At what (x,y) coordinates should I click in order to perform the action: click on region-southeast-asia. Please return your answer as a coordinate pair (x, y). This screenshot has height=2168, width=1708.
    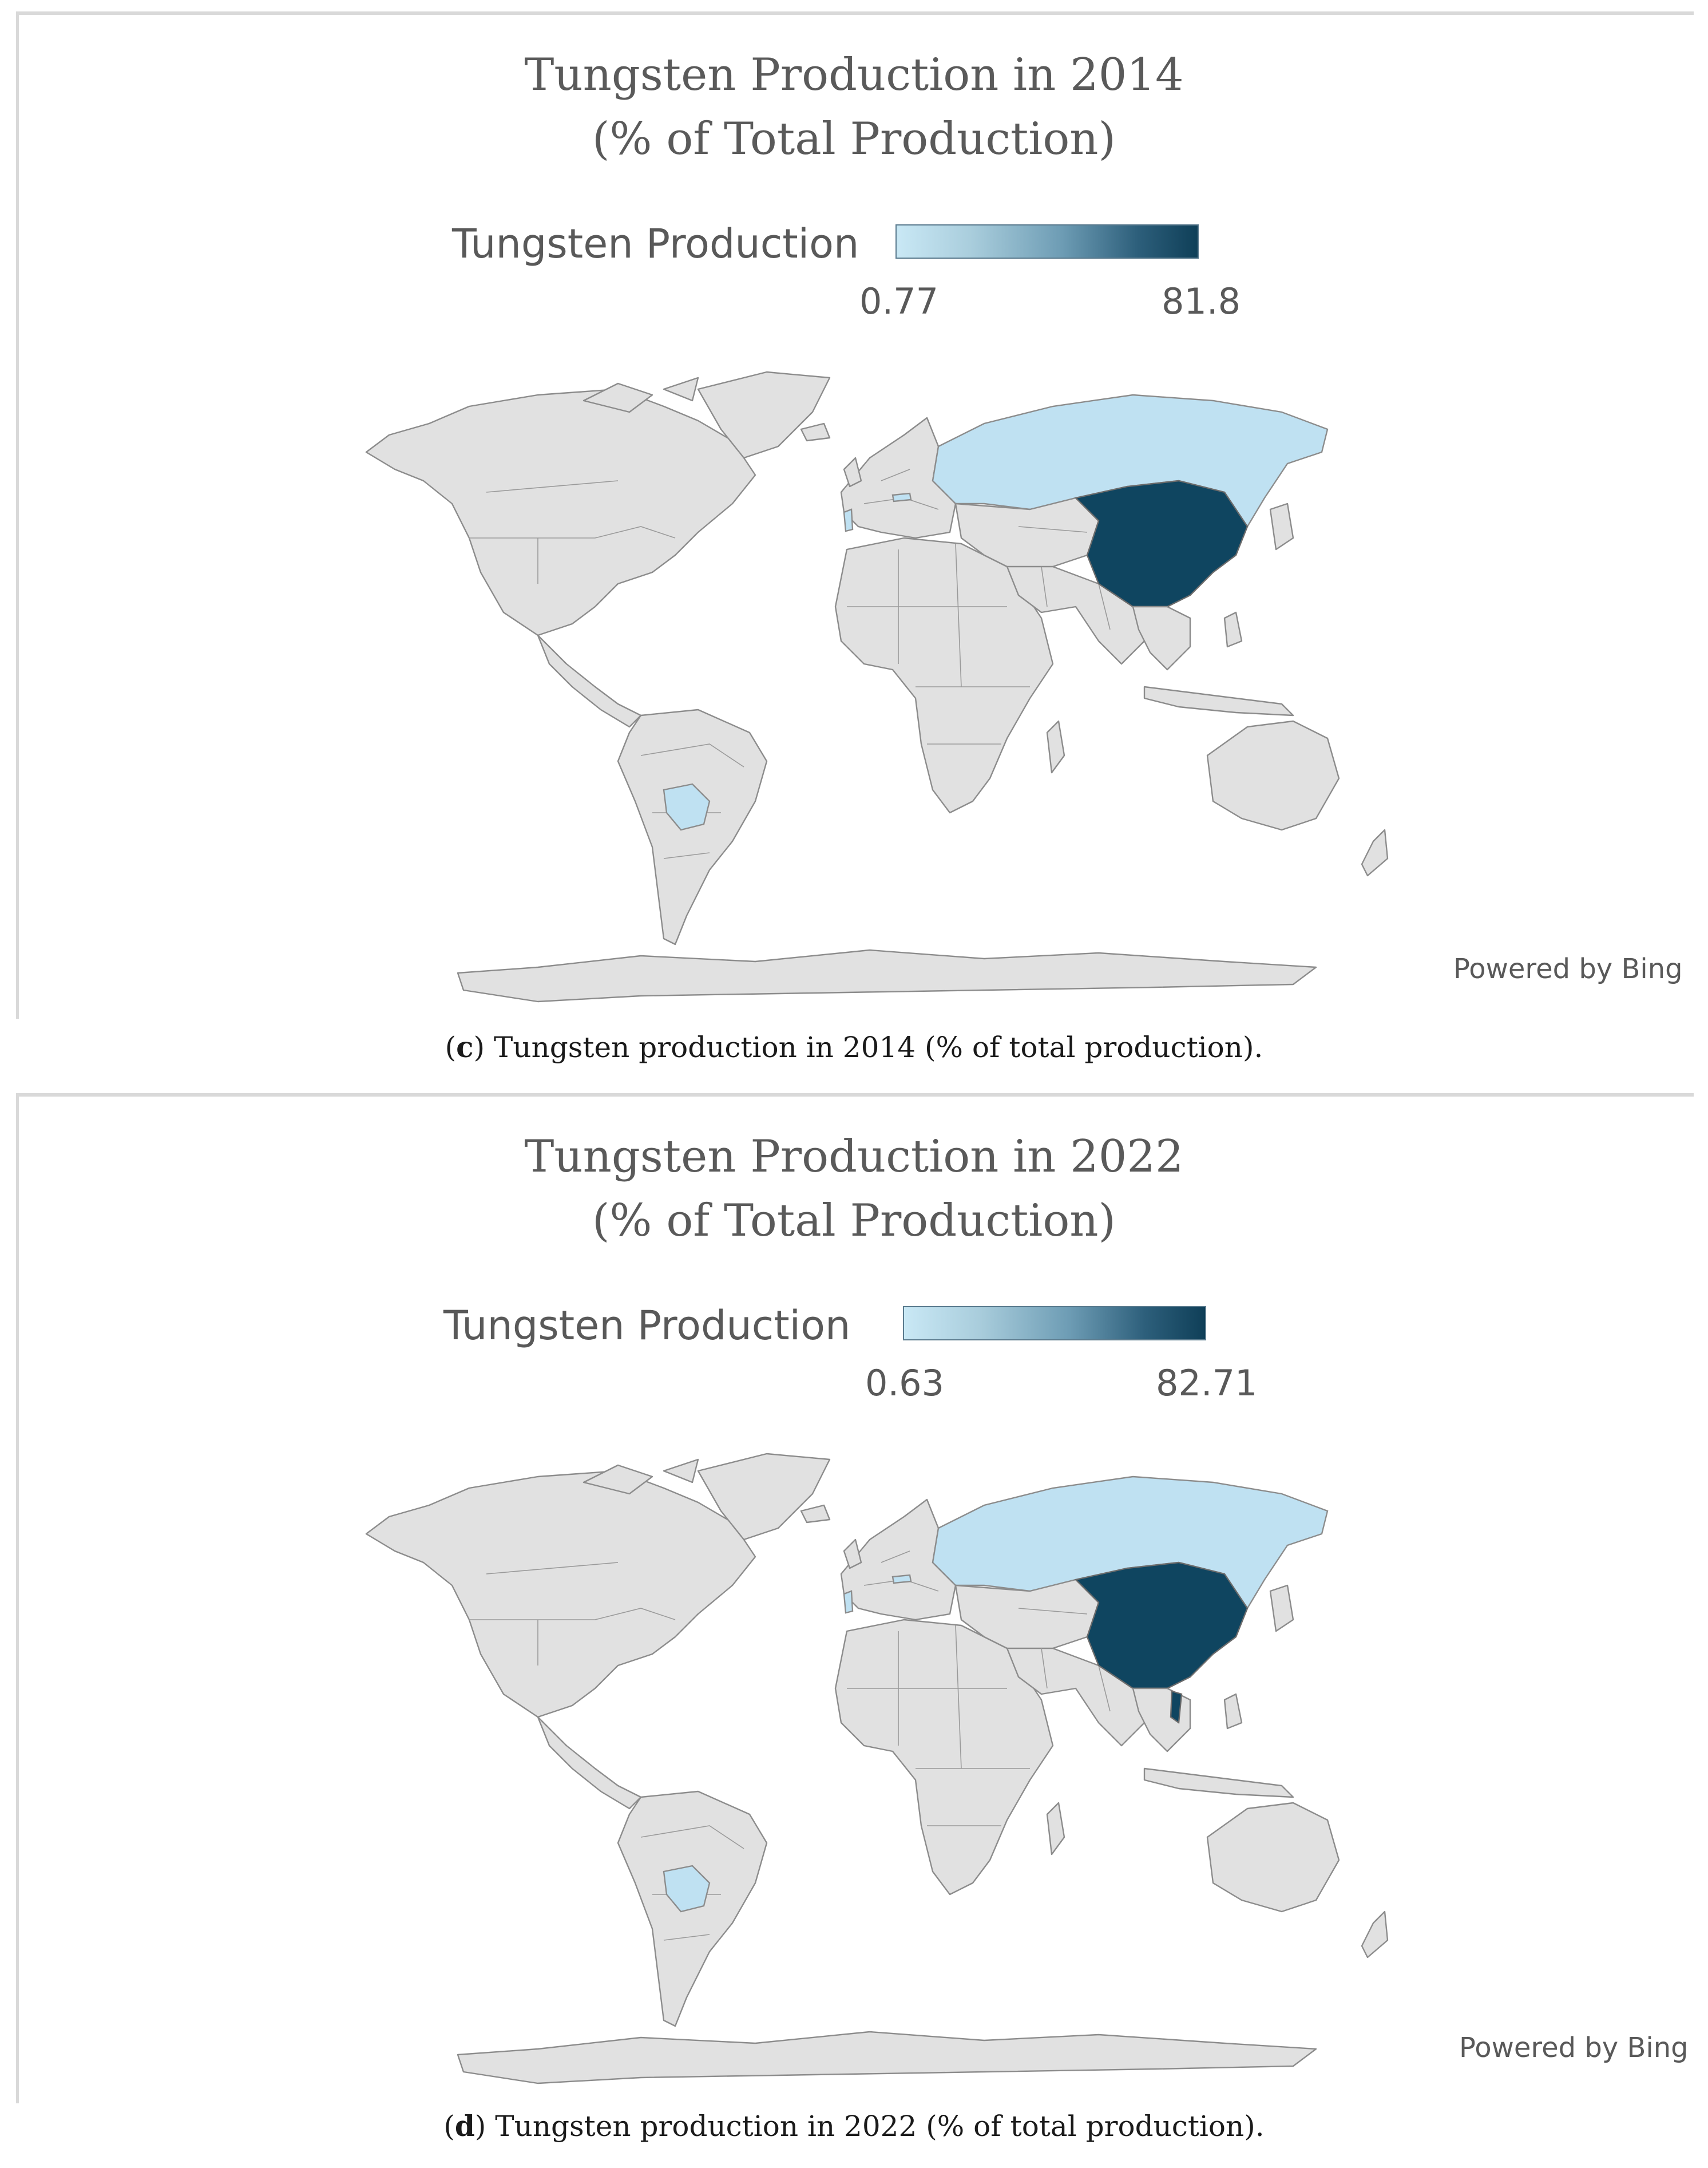
    Looking at the image, I should click on (1161, 639).